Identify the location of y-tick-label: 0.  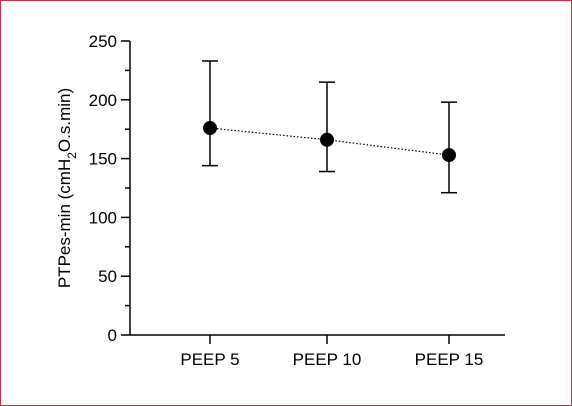
(112, 335).